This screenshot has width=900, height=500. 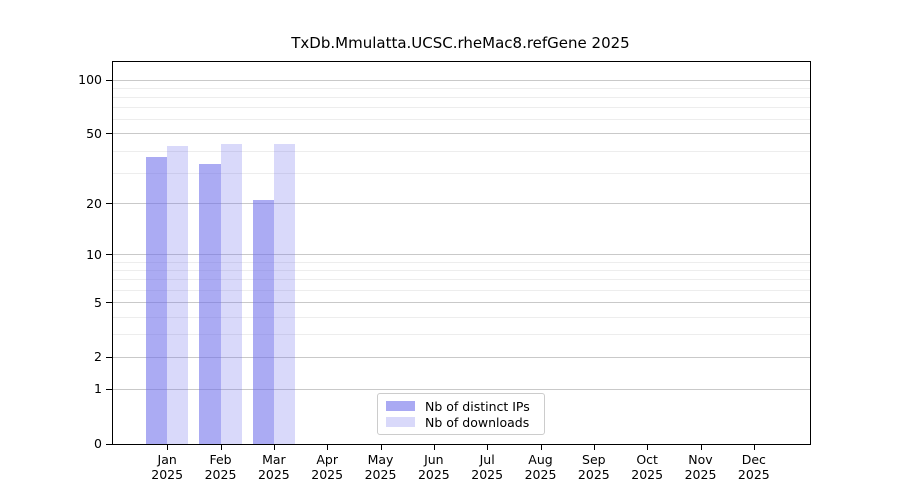 What do you see at coordinates (94, 133) in the screenshot?
I see `y-axis-tick-label: 50` at bounding box center [94, 133].